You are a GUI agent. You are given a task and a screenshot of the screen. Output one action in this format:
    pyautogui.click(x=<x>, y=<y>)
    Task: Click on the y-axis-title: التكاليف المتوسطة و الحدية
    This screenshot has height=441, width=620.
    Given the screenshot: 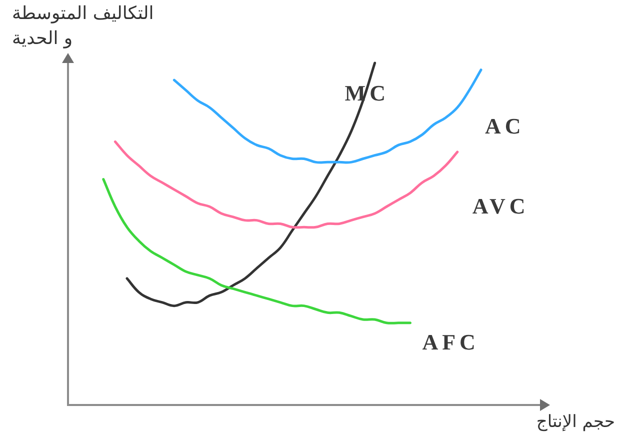 What is the action you would take?
    pyautogui.click(x=83, y=26)
    